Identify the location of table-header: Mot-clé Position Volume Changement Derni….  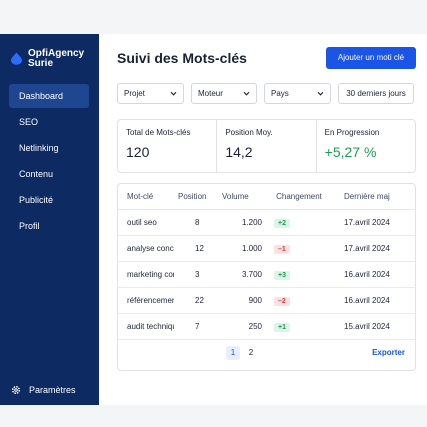
(266, 197).